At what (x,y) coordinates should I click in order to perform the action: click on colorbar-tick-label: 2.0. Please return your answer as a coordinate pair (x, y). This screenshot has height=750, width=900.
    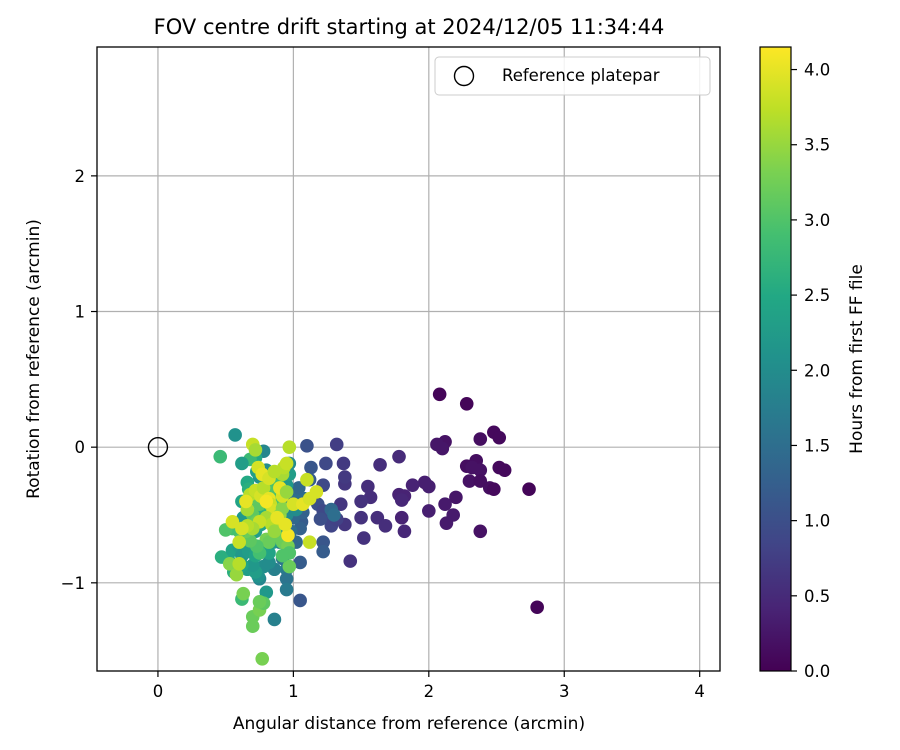
    Looking at the image, I should click on (817, 370).